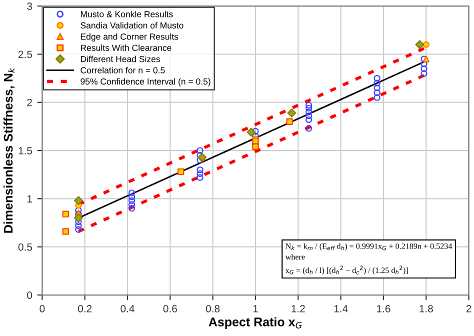  I want to click on text: N$_{k}$ = k$_{m}$ / (E$_{eff}$ d$_{h}$) = 0.9991x$_{G}$ + 0.2189n + 0.5234, so click(369, 247).